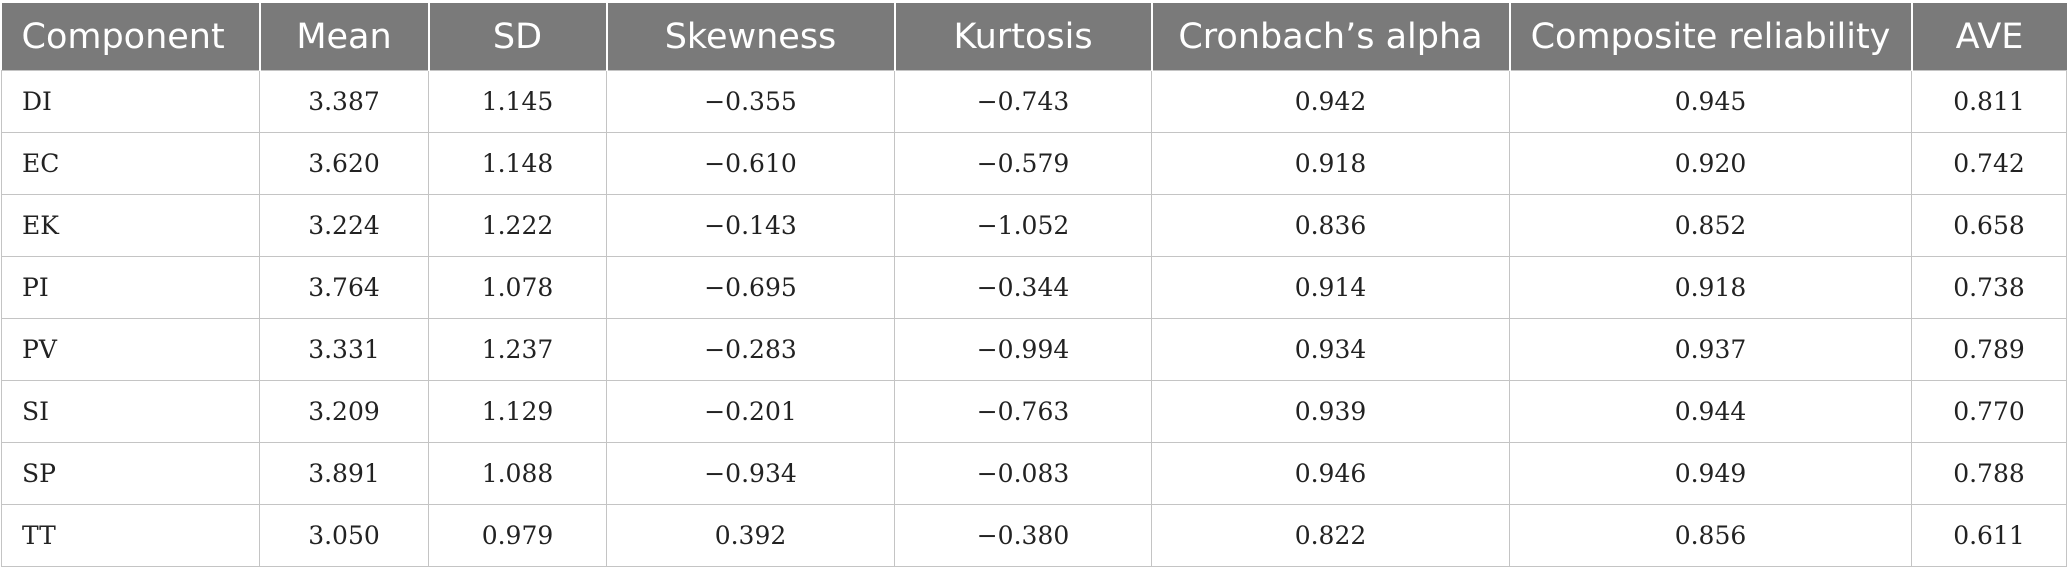 The width and height of the screenshot is (2067, 588). I want to click on table-cell-sd: 0.979, so click(517, 535).